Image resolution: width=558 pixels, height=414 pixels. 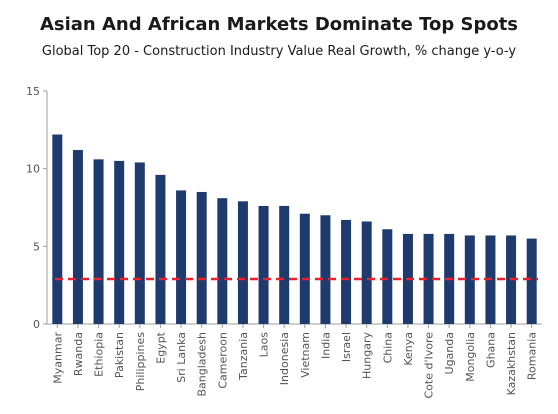 I want to click on category-label: Vietnam, so click(x=305, y=355).